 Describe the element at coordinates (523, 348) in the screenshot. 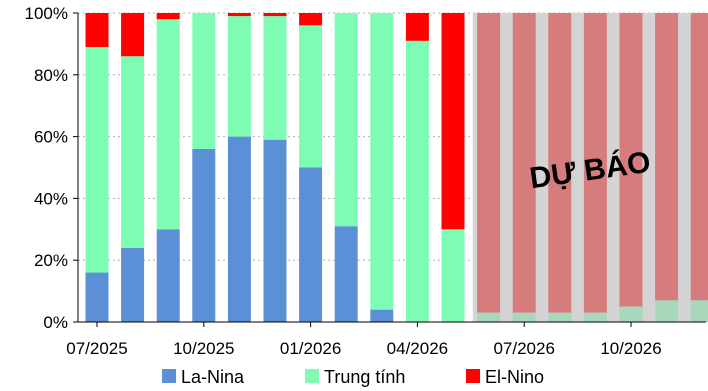

I see `x-tick-label: 07/2026` at that location.